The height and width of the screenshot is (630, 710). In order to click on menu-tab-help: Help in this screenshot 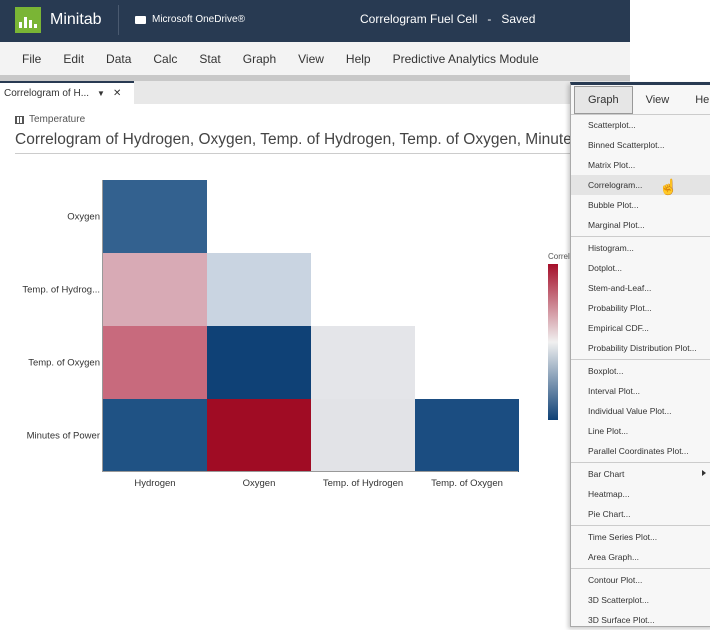, I will do `click(702, 99)`.